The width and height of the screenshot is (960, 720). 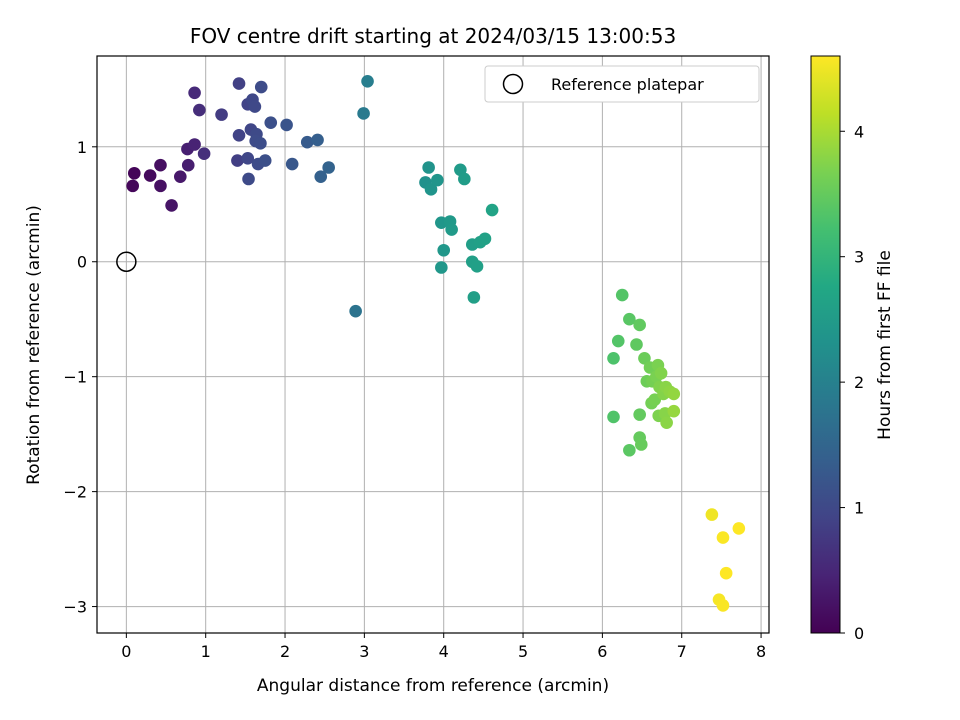 What do you see at coordinates (885, 345) in the screenshot?
I see `colorbar-label: Hours from first FF file` at bounding box center [885, 345].